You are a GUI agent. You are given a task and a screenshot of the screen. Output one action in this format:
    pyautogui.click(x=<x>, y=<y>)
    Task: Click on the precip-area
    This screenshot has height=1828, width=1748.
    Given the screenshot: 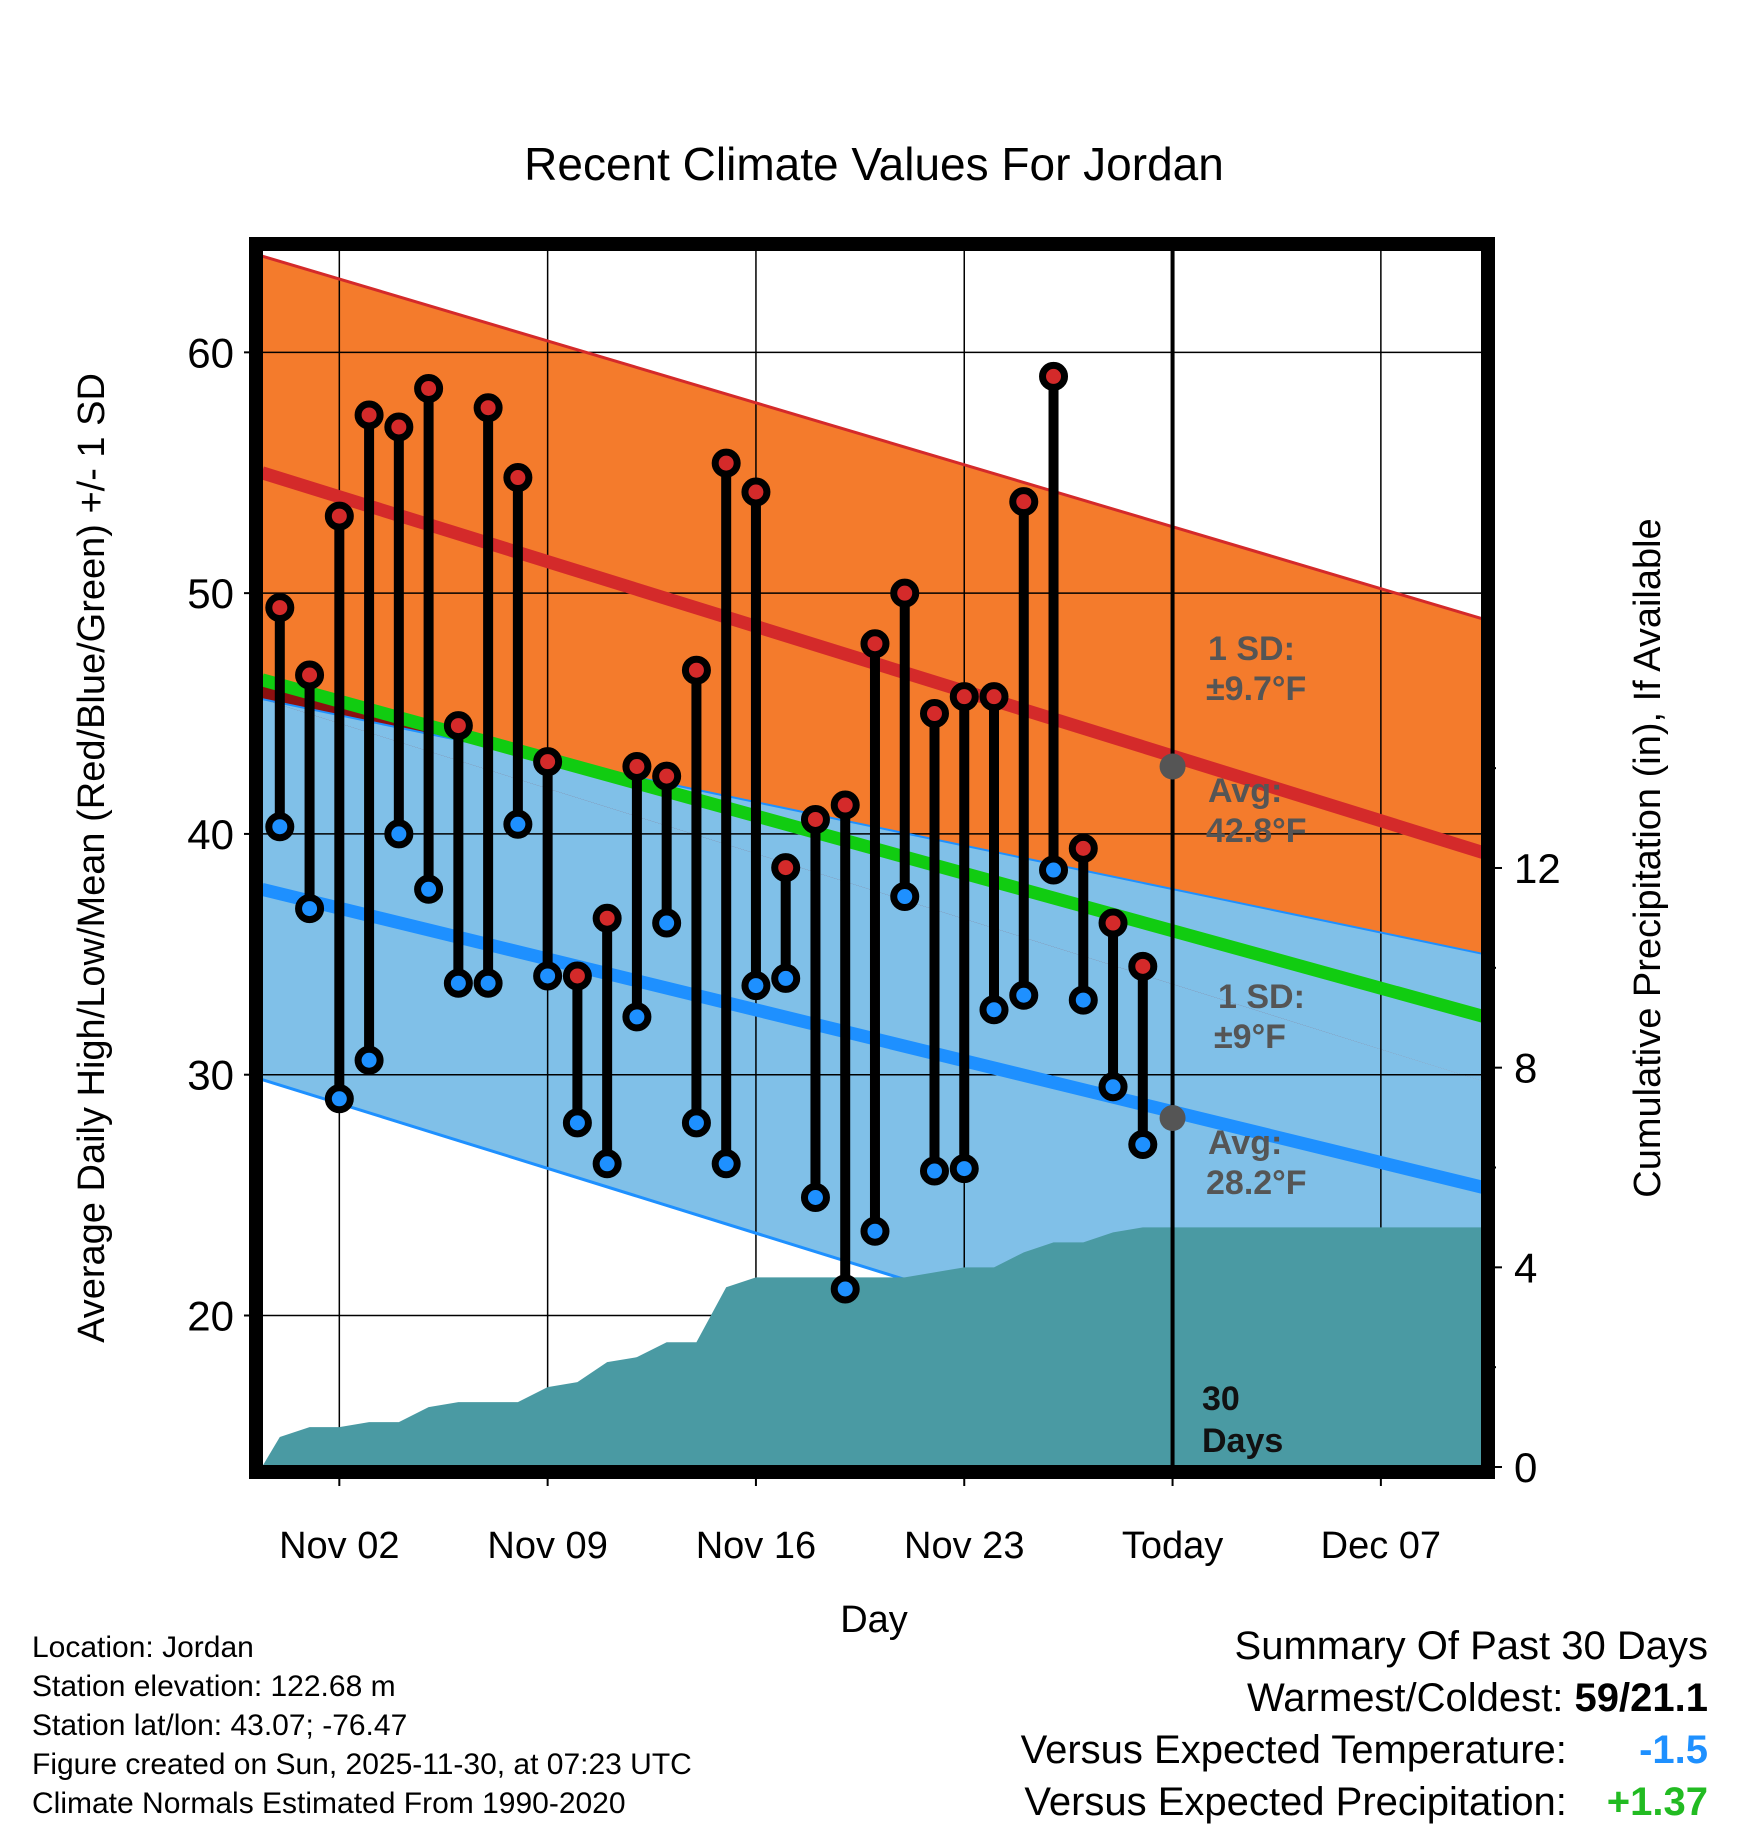 What is the action you would take?
    pyautogui.click(x=873, y=1348)
    